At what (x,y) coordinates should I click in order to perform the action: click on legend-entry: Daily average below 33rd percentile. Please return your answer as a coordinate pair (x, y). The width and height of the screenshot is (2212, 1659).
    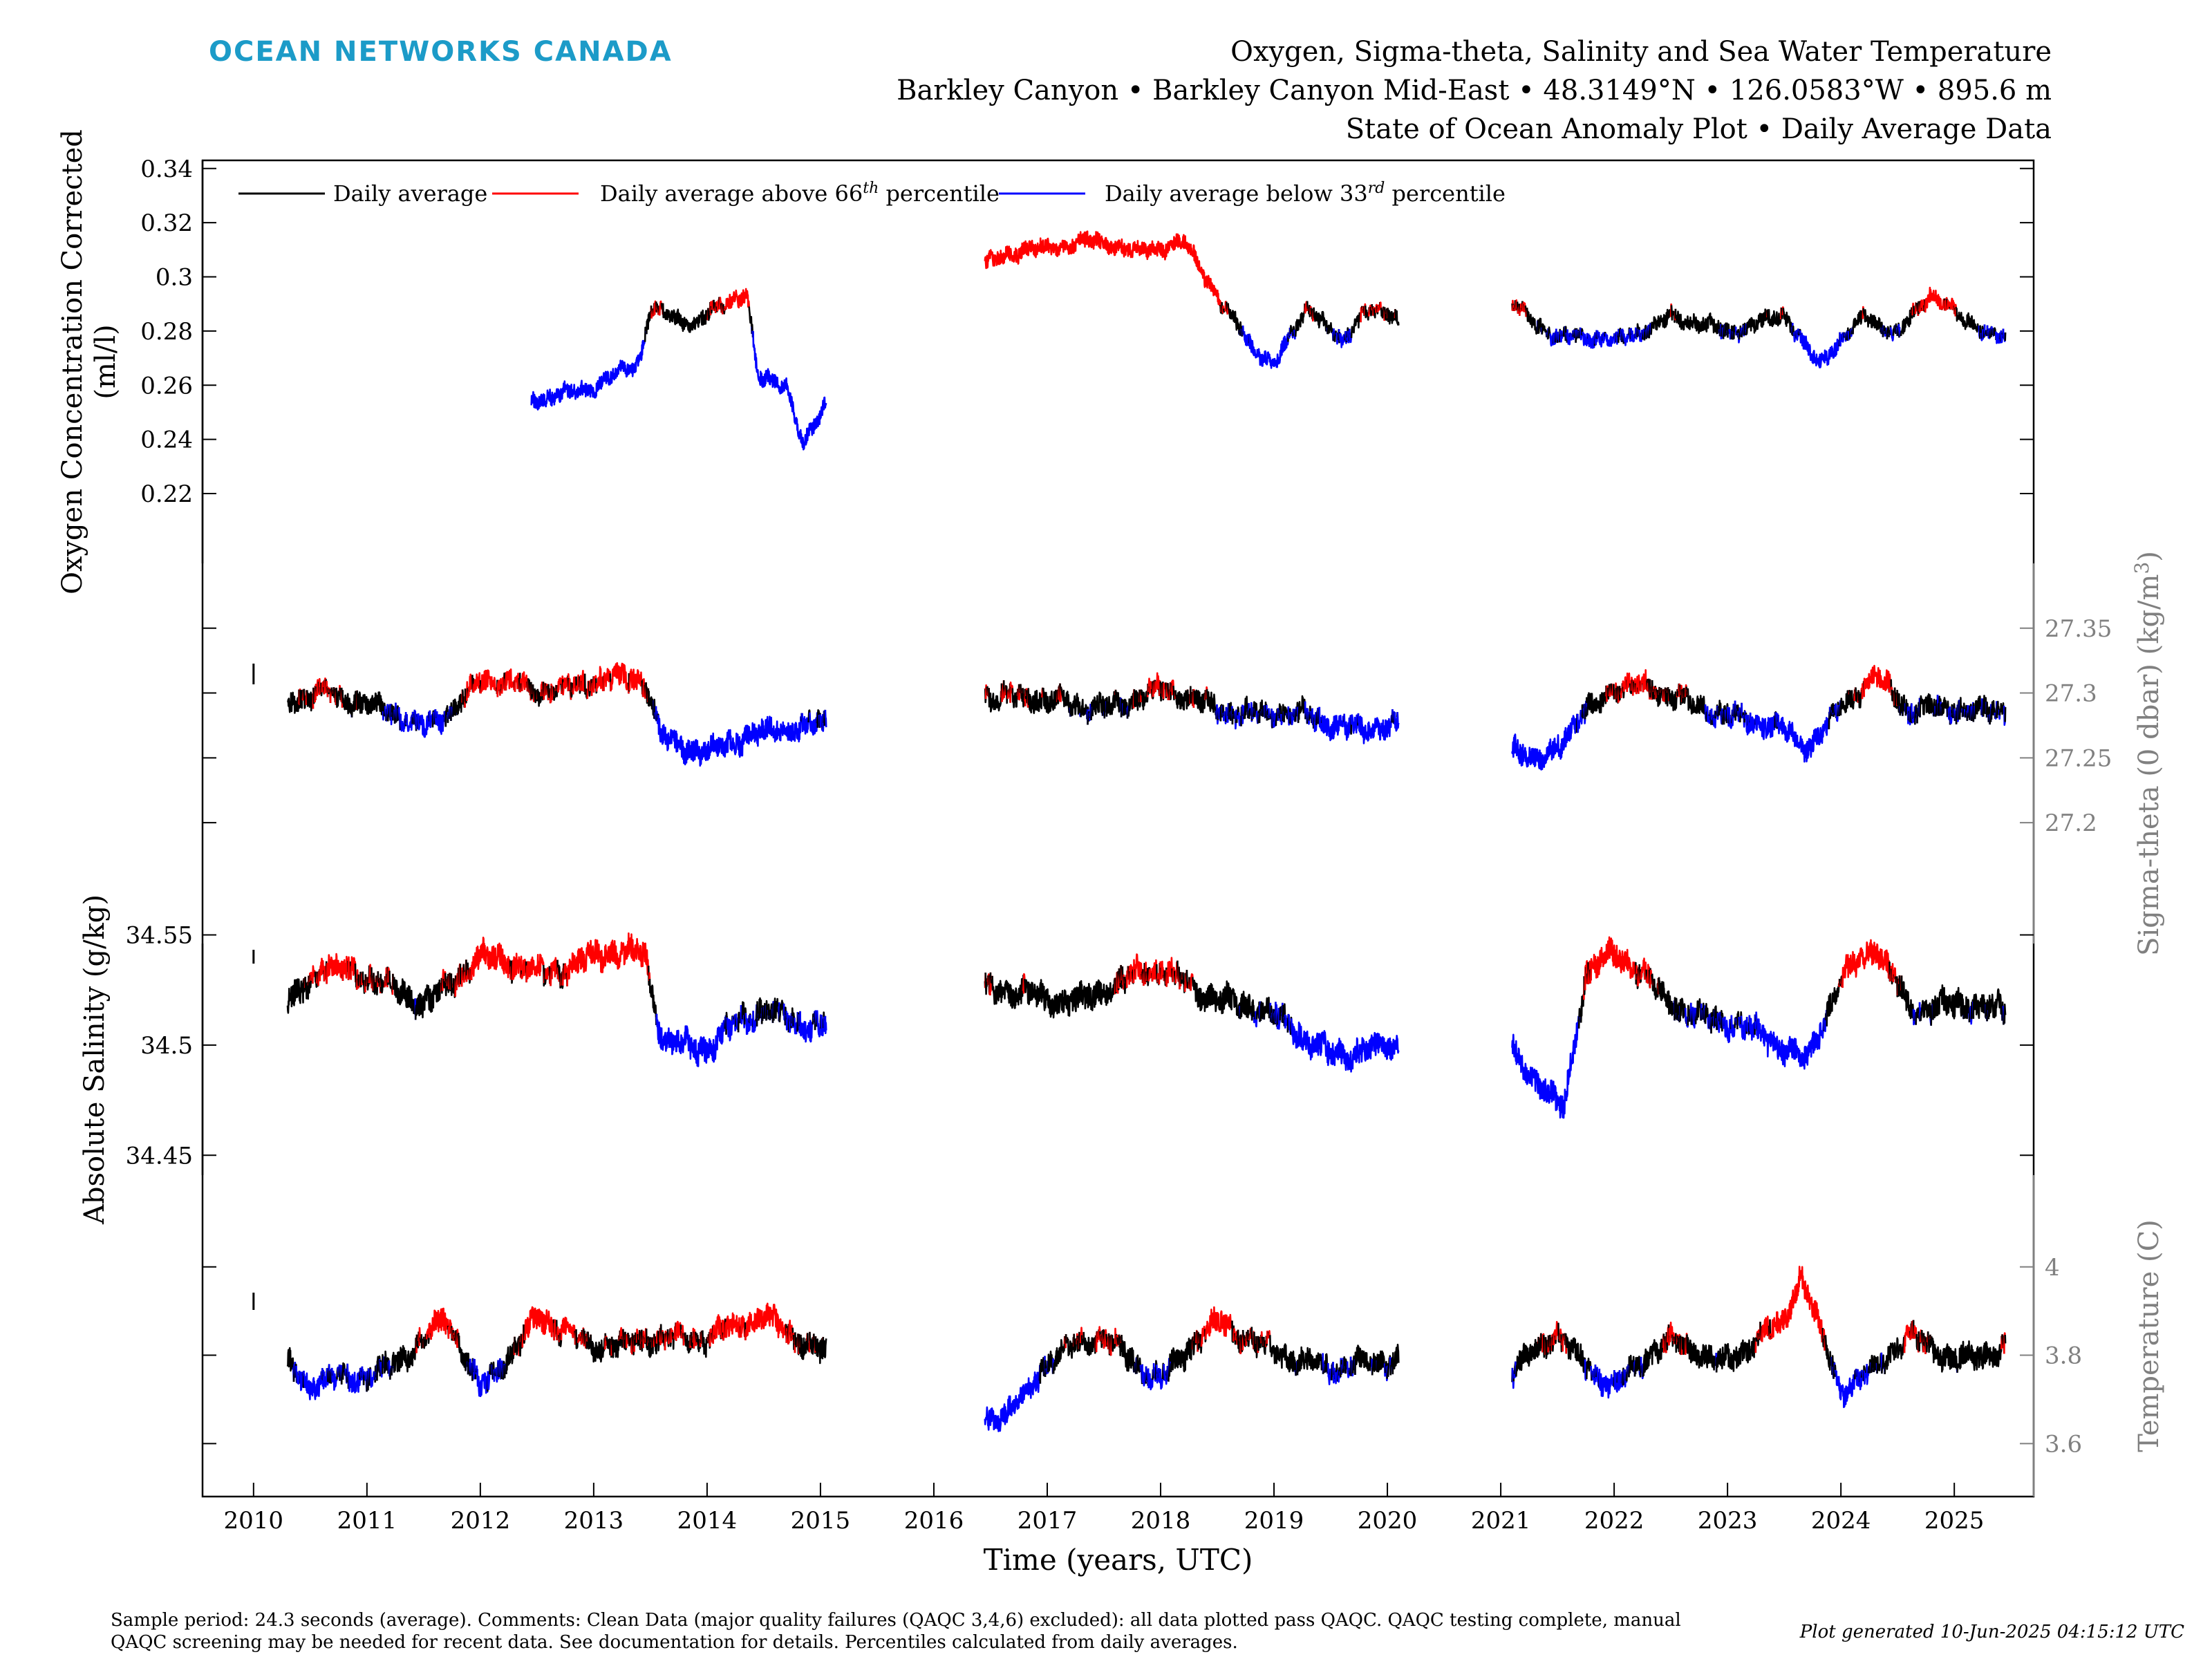
    Looking at the image, I should click on (1305, 194).